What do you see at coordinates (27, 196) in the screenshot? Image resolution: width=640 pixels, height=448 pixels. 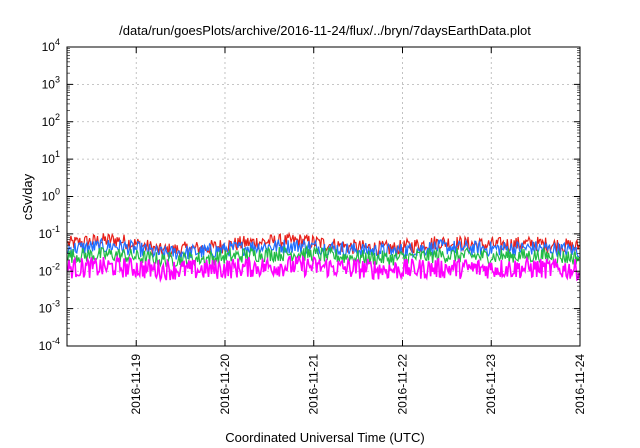 I see `y-axis-label: cSv/day` at bounding box center [27, 196].